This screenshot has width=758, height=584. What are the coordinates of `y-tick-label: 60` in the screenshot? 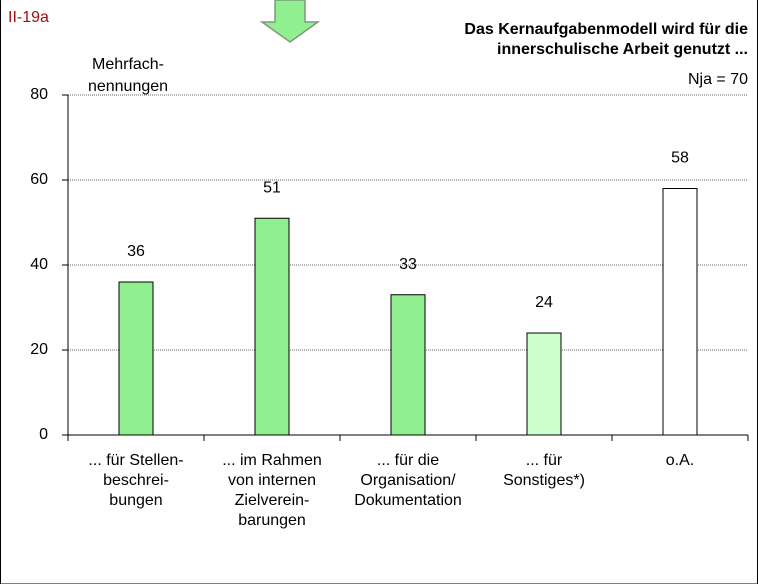 It's located at (39, 179).